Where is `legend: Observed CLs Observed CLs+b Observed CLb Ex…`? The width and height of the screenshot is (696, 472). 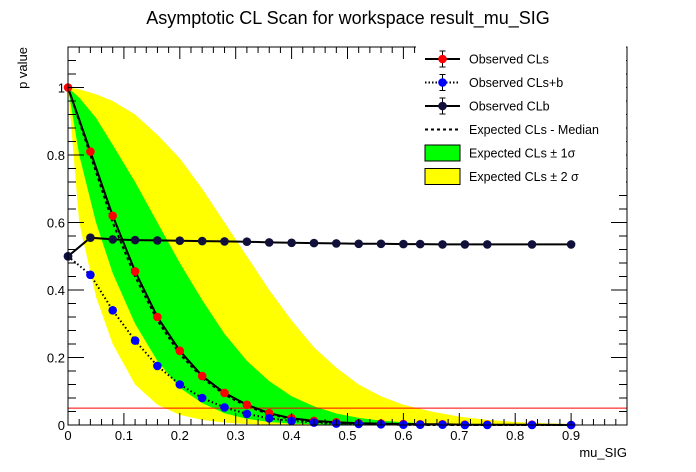
legend: Observed CLs Observed CLs+b Observed CLb Ex… is located at coordinates (521, 119).